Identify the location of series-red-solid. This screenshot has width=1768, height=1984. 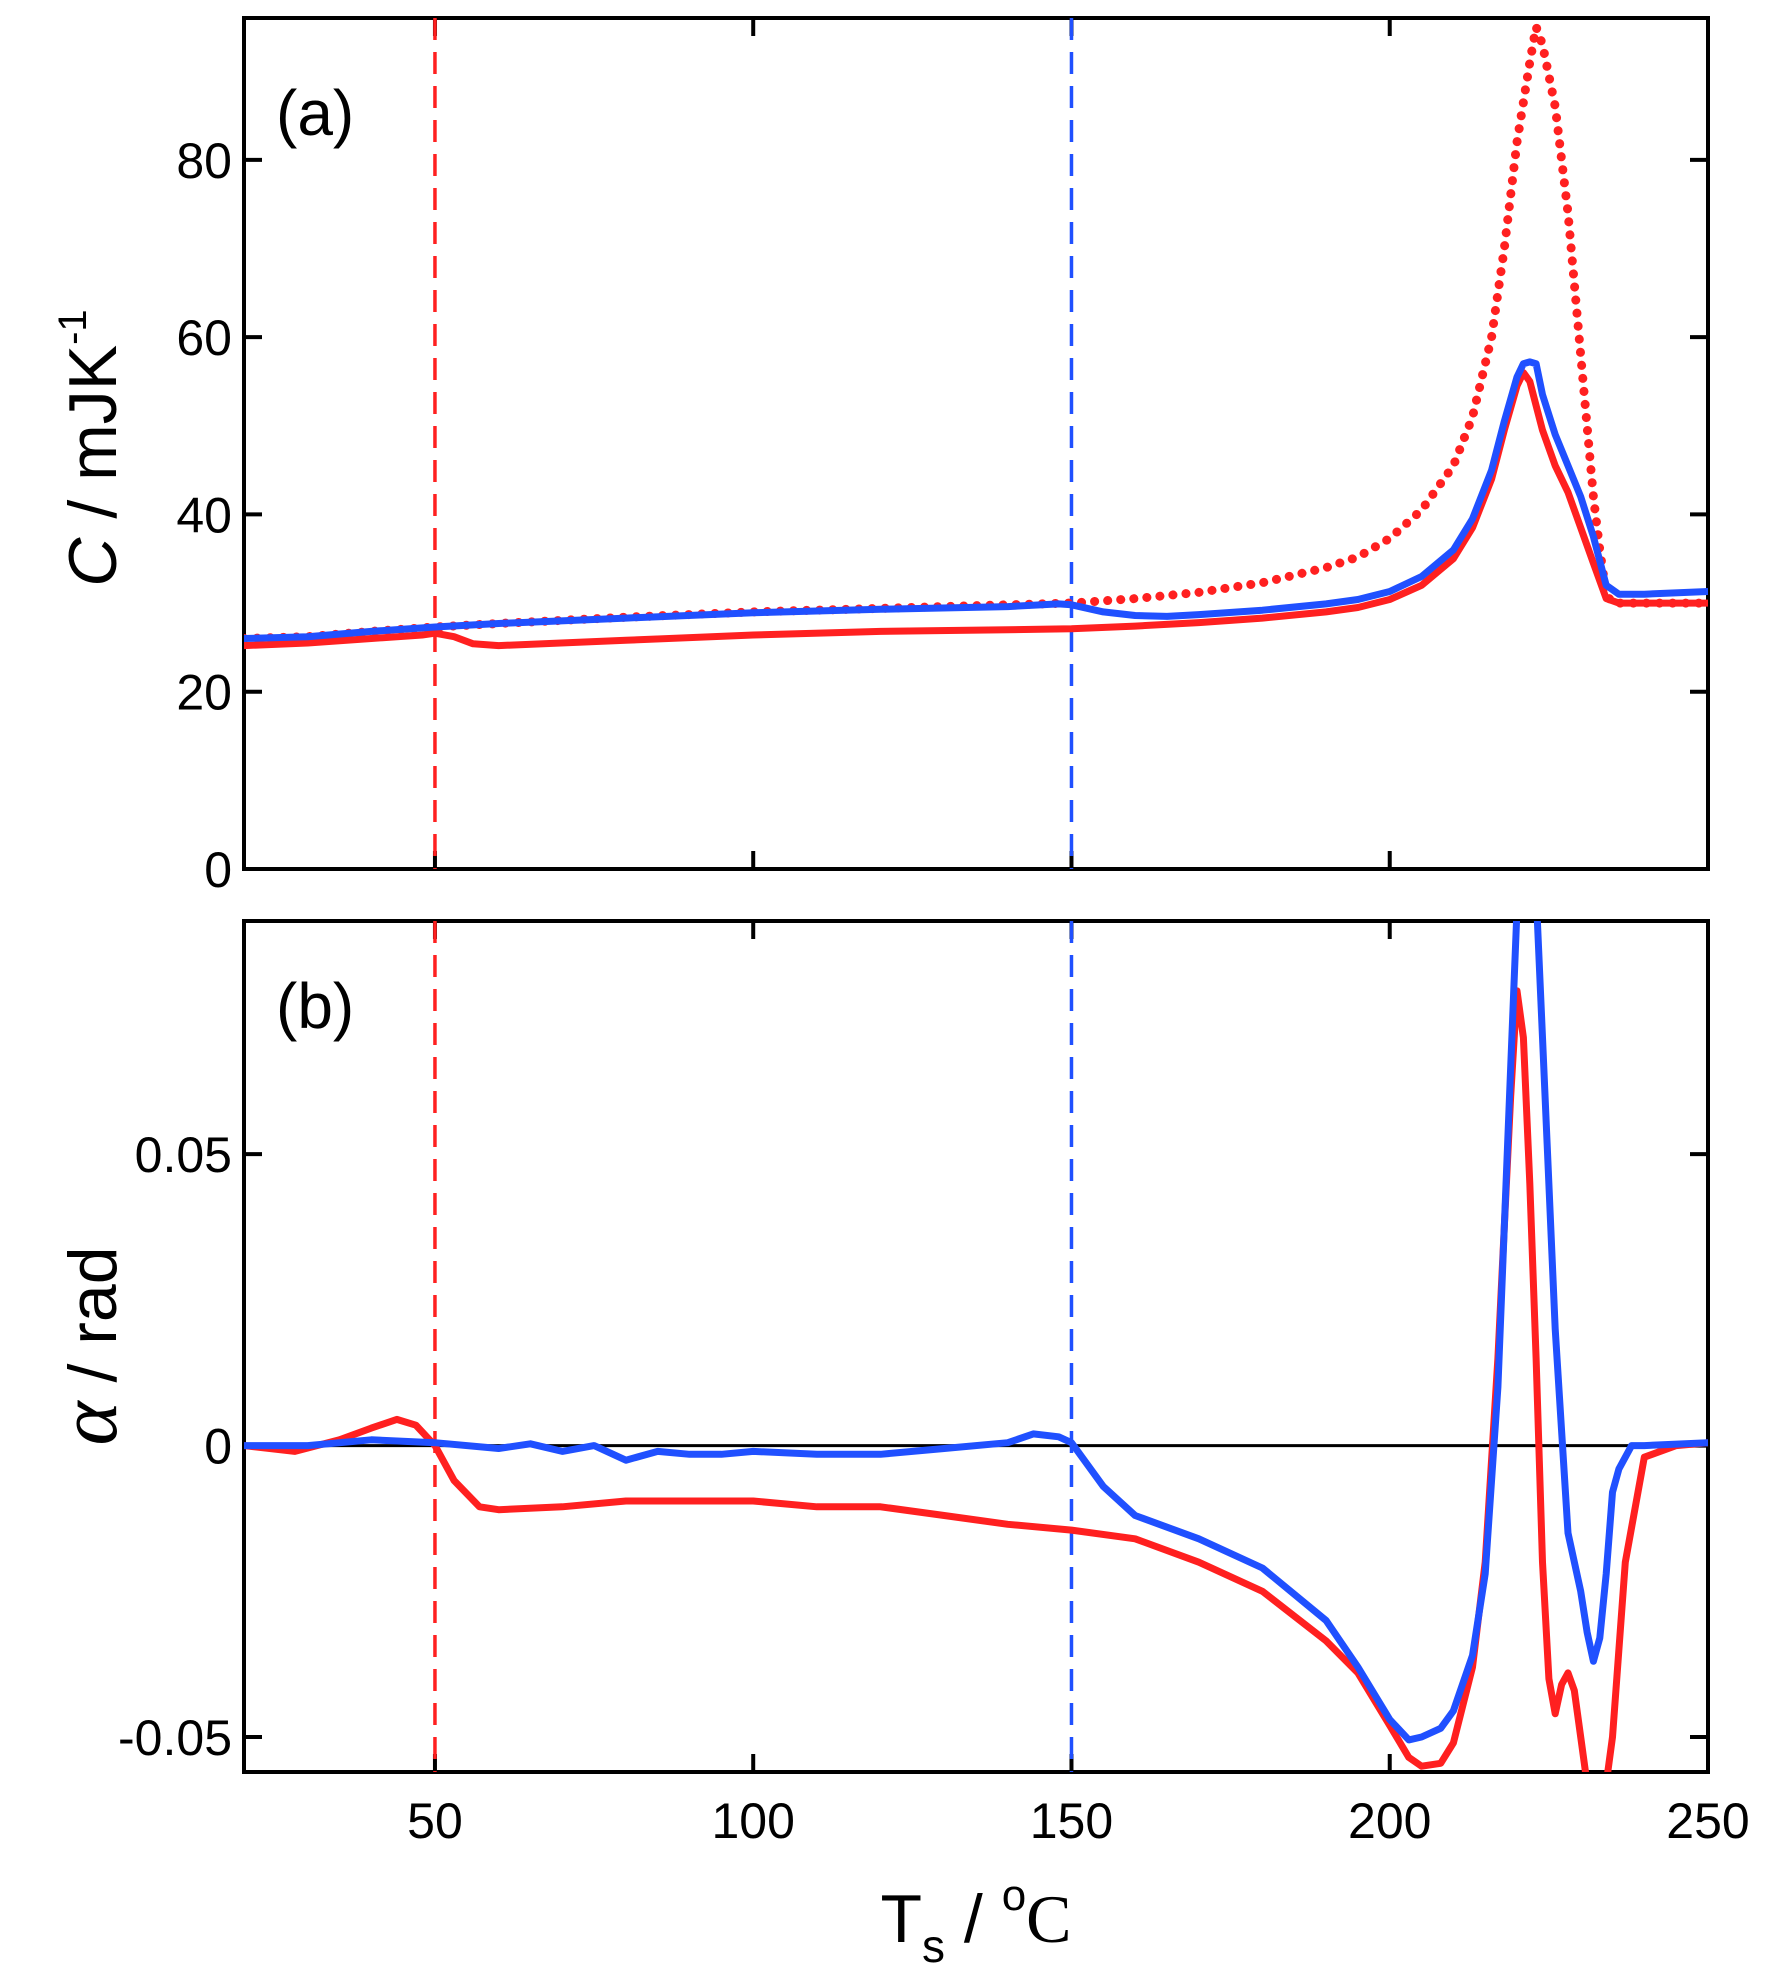
(976, 509).